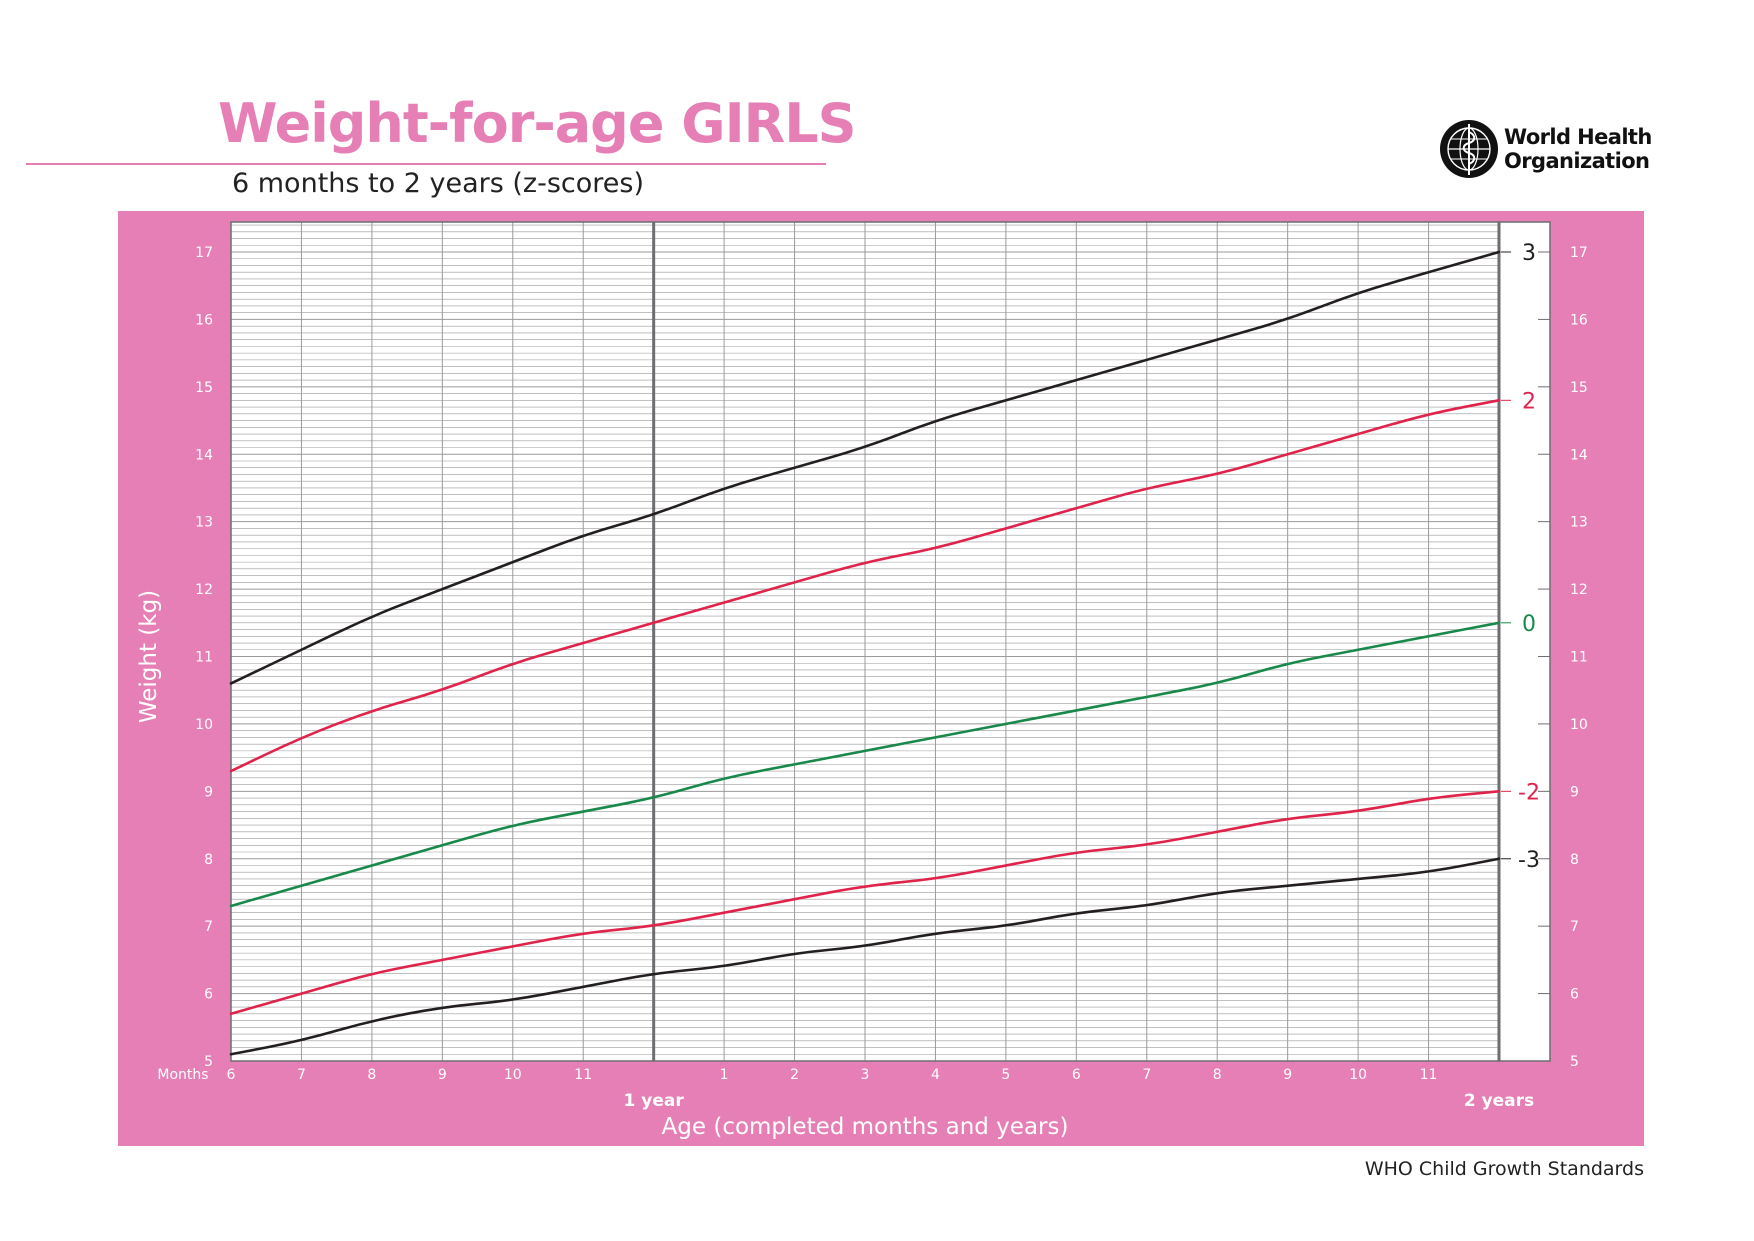 This screenshot has width=1754, height=1241. What do you see at coordinates (1529, 860) in the screenshot?
I see `series-label-z-3: -3` at bounding box center [1529, 860].